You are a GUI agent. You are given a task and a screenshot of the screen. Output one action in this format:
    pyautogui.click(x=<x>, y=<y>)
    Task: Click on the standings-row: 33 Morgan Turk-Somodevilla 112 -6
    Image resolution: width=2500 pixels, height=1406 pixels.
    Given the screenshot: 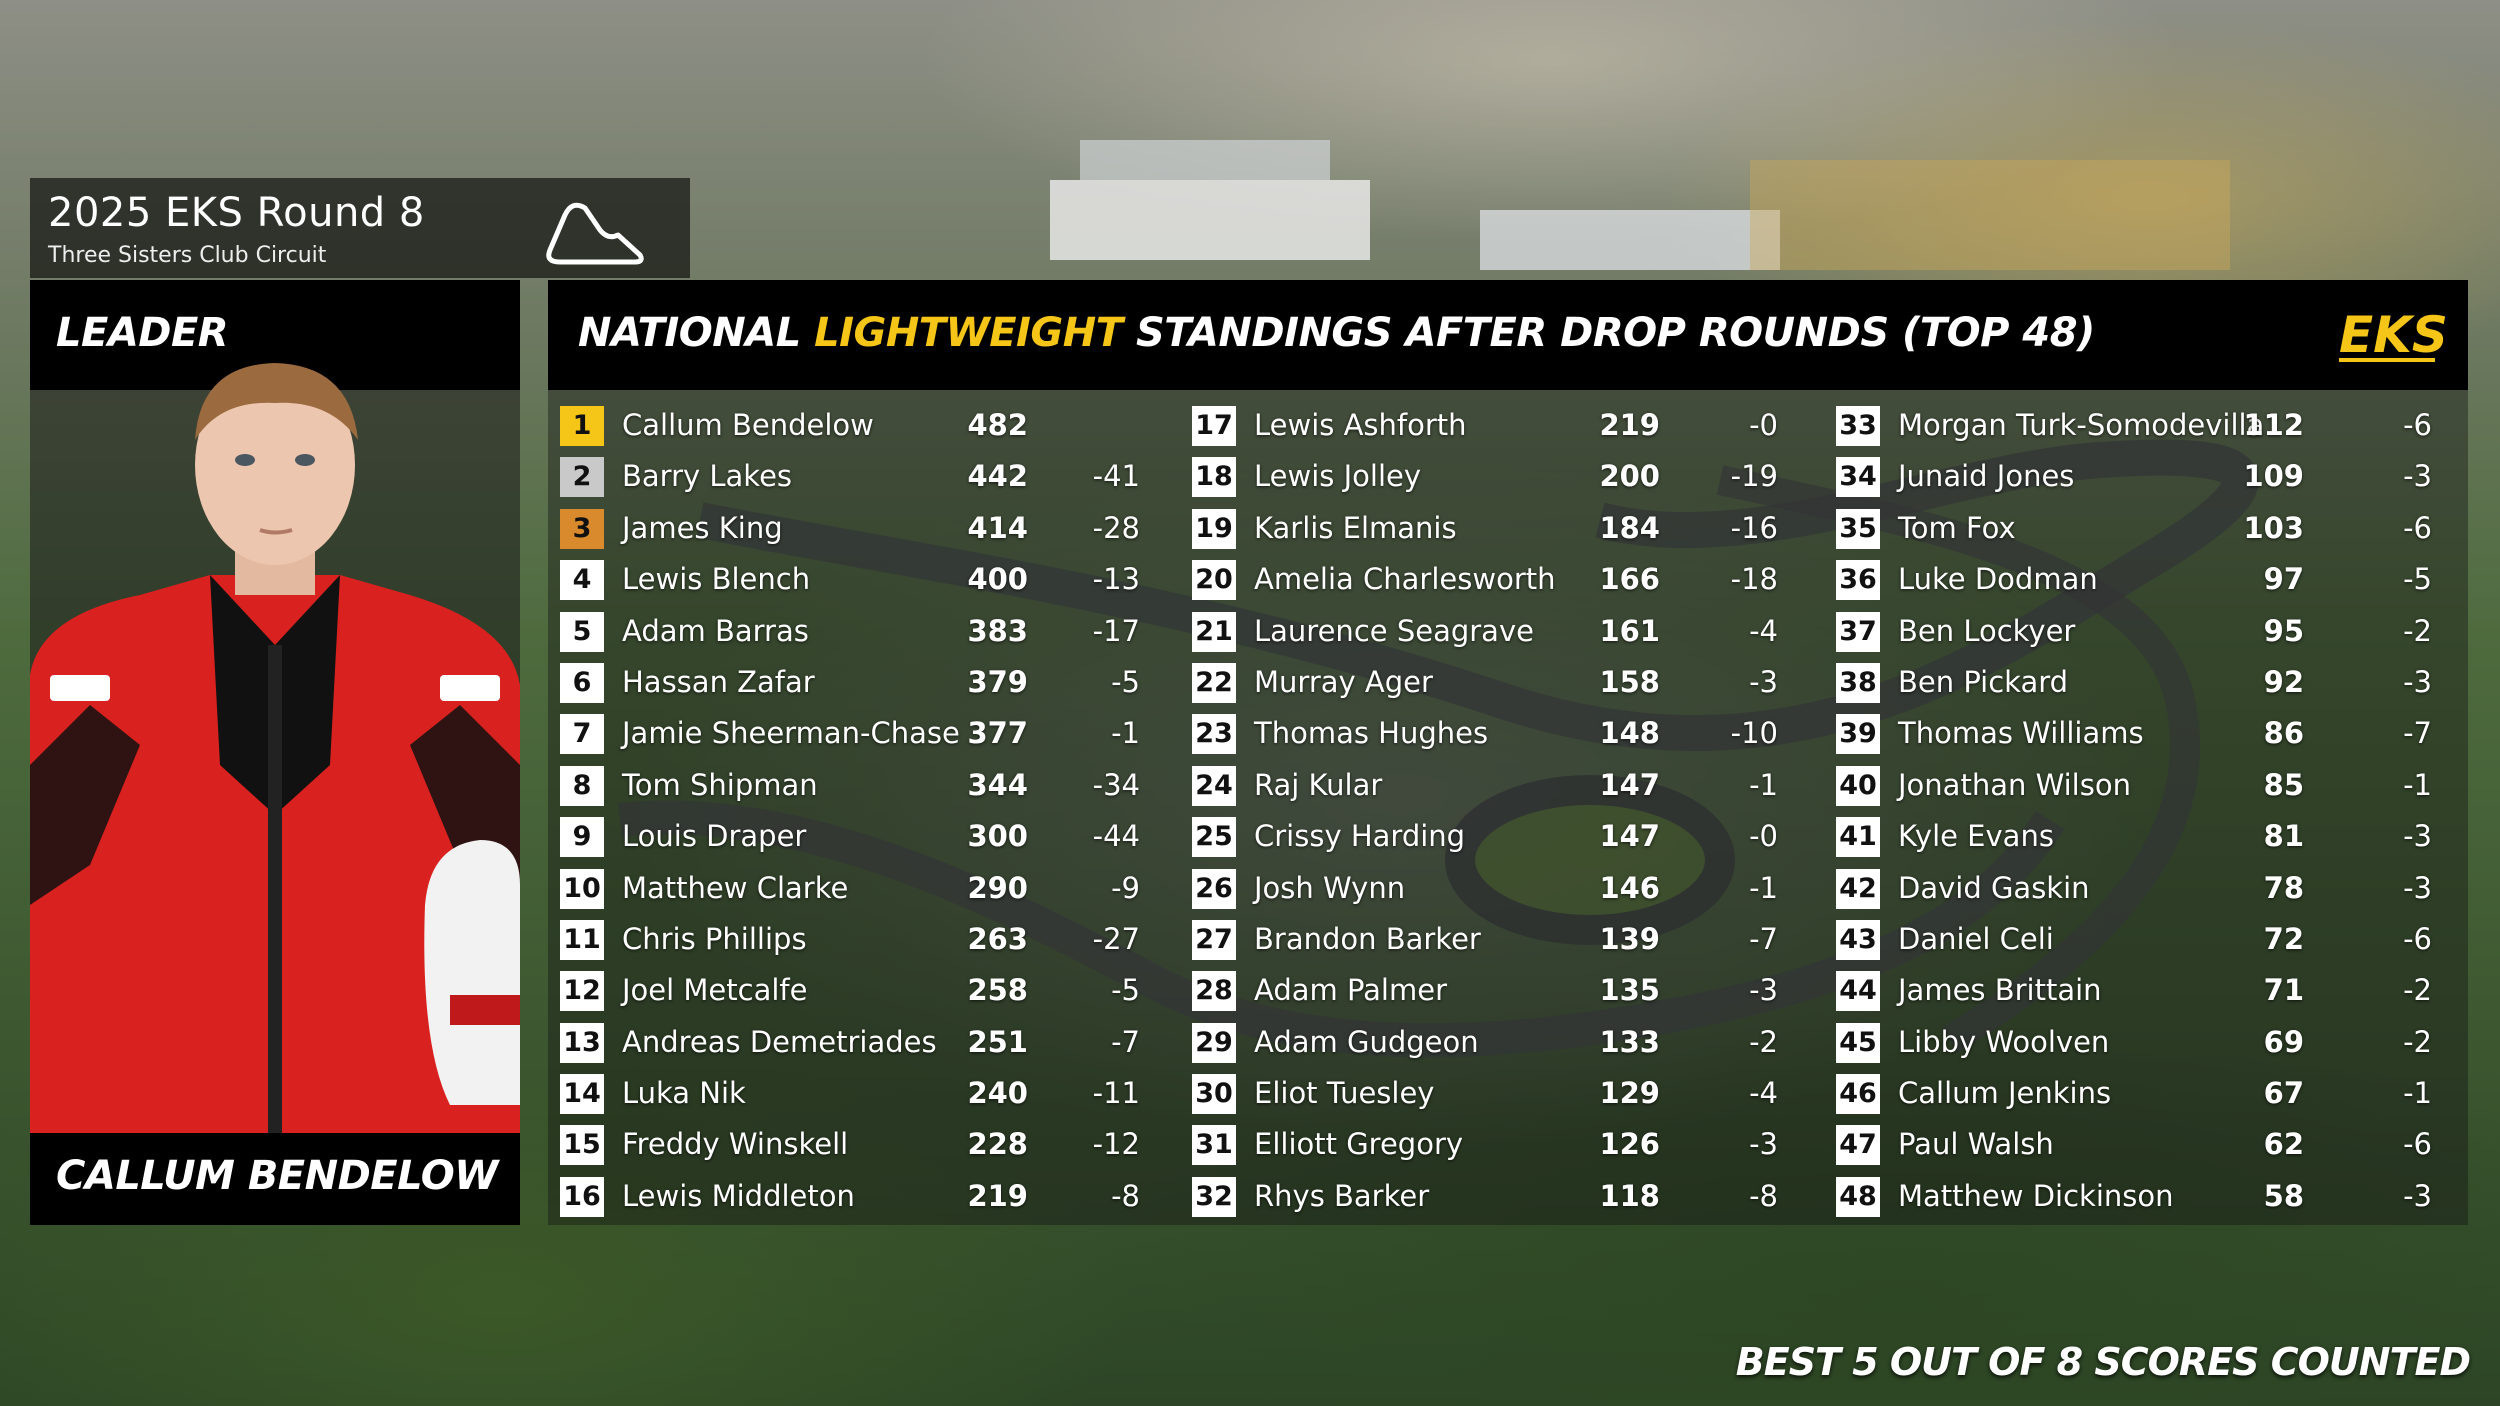 What is the action you would take?
    pyautogui.click(x=2144, y=425)
    